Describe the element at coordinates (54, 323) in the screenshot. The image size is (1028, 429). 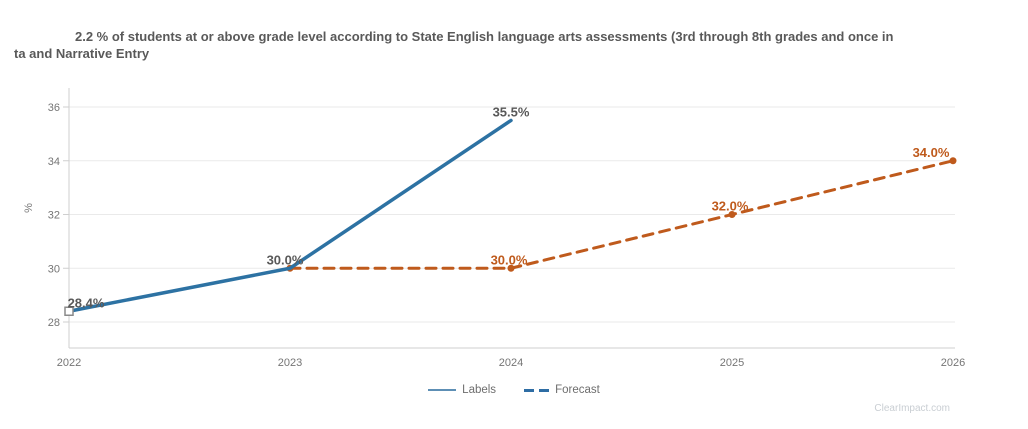
I see `y-tick-label: 28` at that location.